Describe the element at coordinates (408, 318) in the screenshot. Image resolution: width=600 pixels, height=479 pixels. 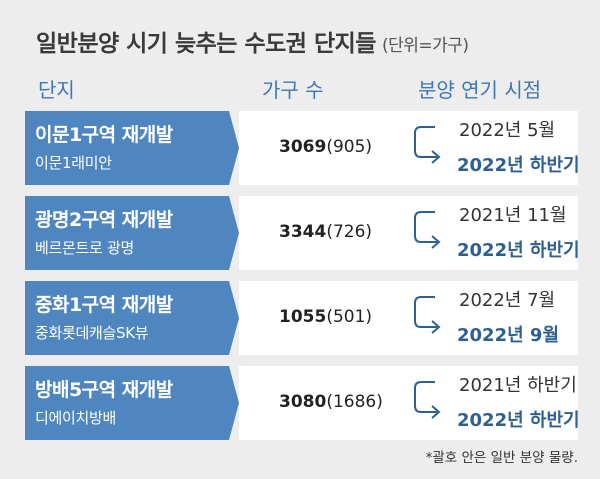
I see `row-body: 1055(501) 2022년 7월 2022년 9월` at that location.